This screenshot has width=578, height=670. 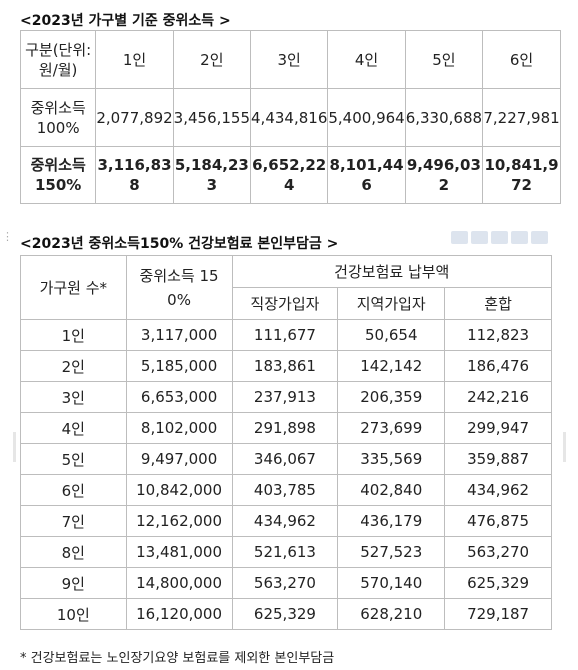 What do you see at coordinates (73, 490) in the screenshot?
I see `row-label: 6인` at bounding box center [73, 490].